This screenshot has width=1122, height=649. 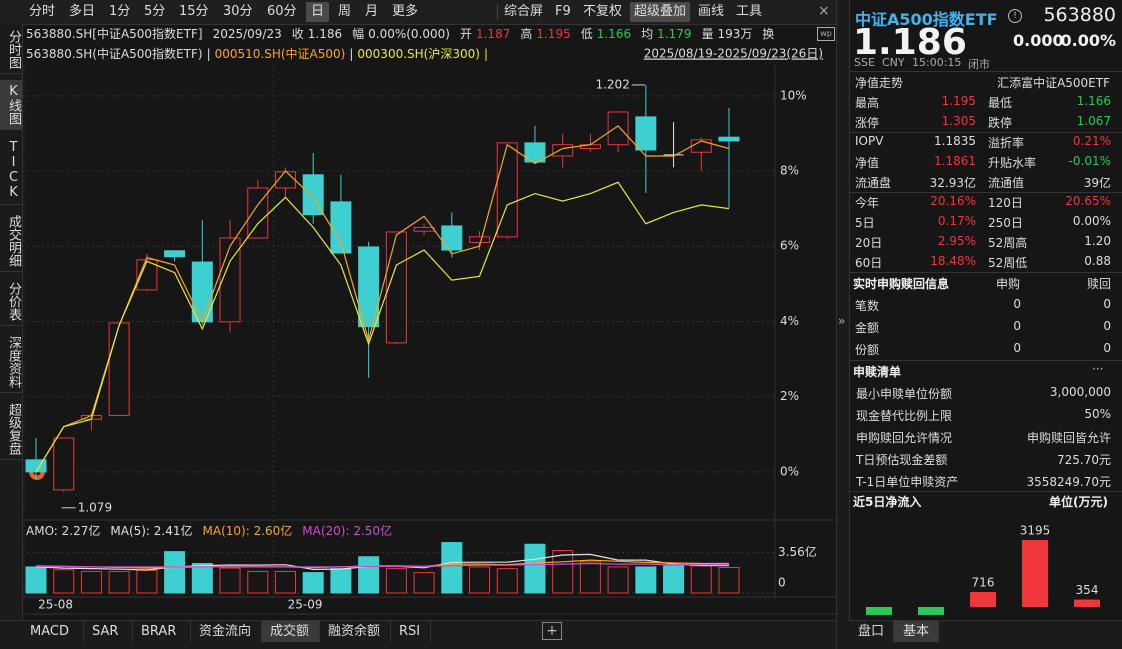 What do you see at coordinates (114, 53) in the screenshot?
I see `legend-item: 563880.SH(中证A500指数ETF)` at bounding box center [114, 53].